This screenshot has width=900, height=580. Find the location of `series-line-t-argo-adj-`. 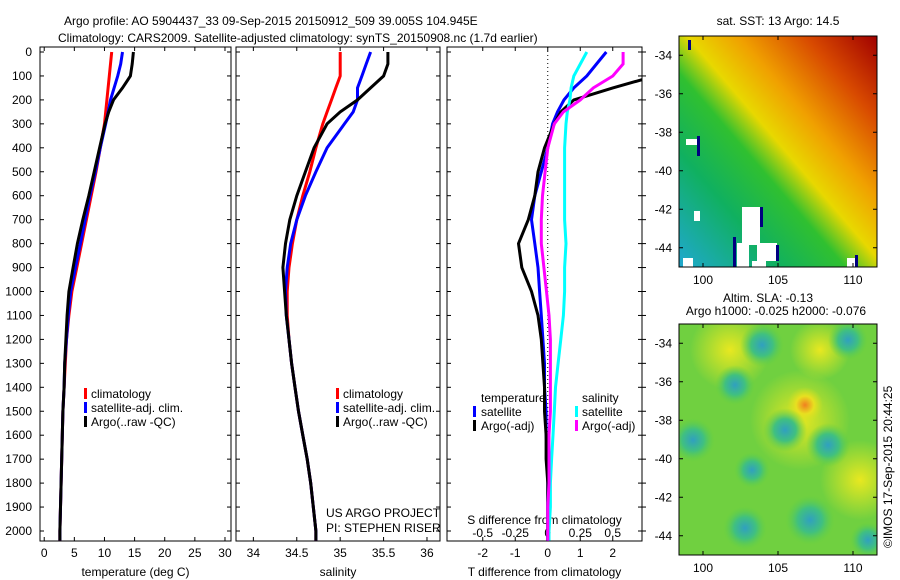

series-line-t-argo-adj- is located at coordinates (579, 309).